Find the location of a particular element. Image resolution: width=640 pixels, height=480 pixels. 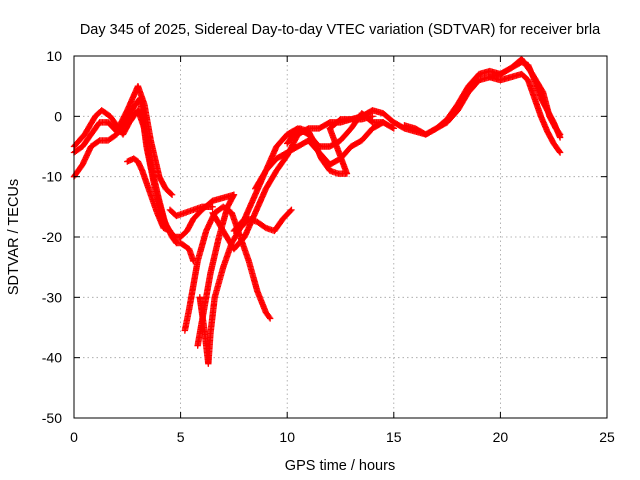

y-tick-label: -50 is located at coordinates (52, 418).